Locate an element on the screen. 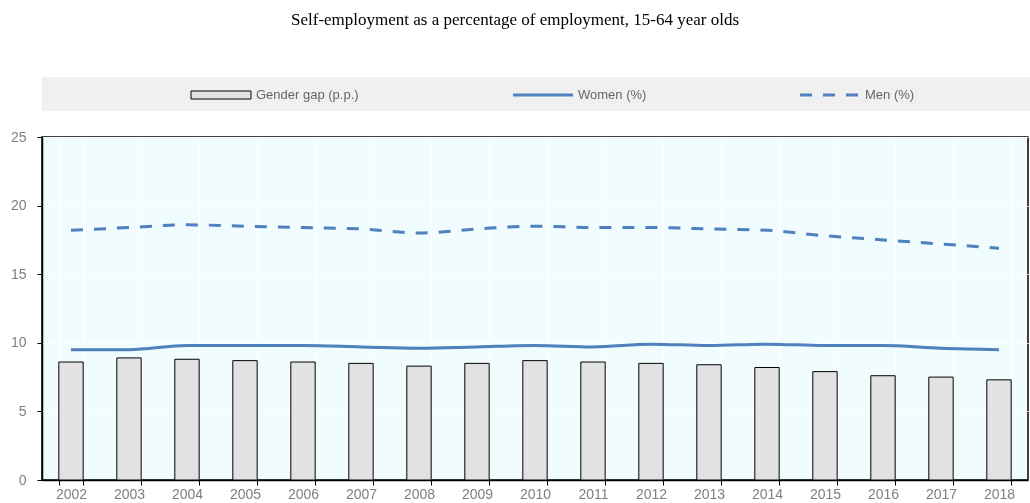 This screenshot has height=503, width=1030. y-tick-label: 5 is located at coordinates (22, 410).